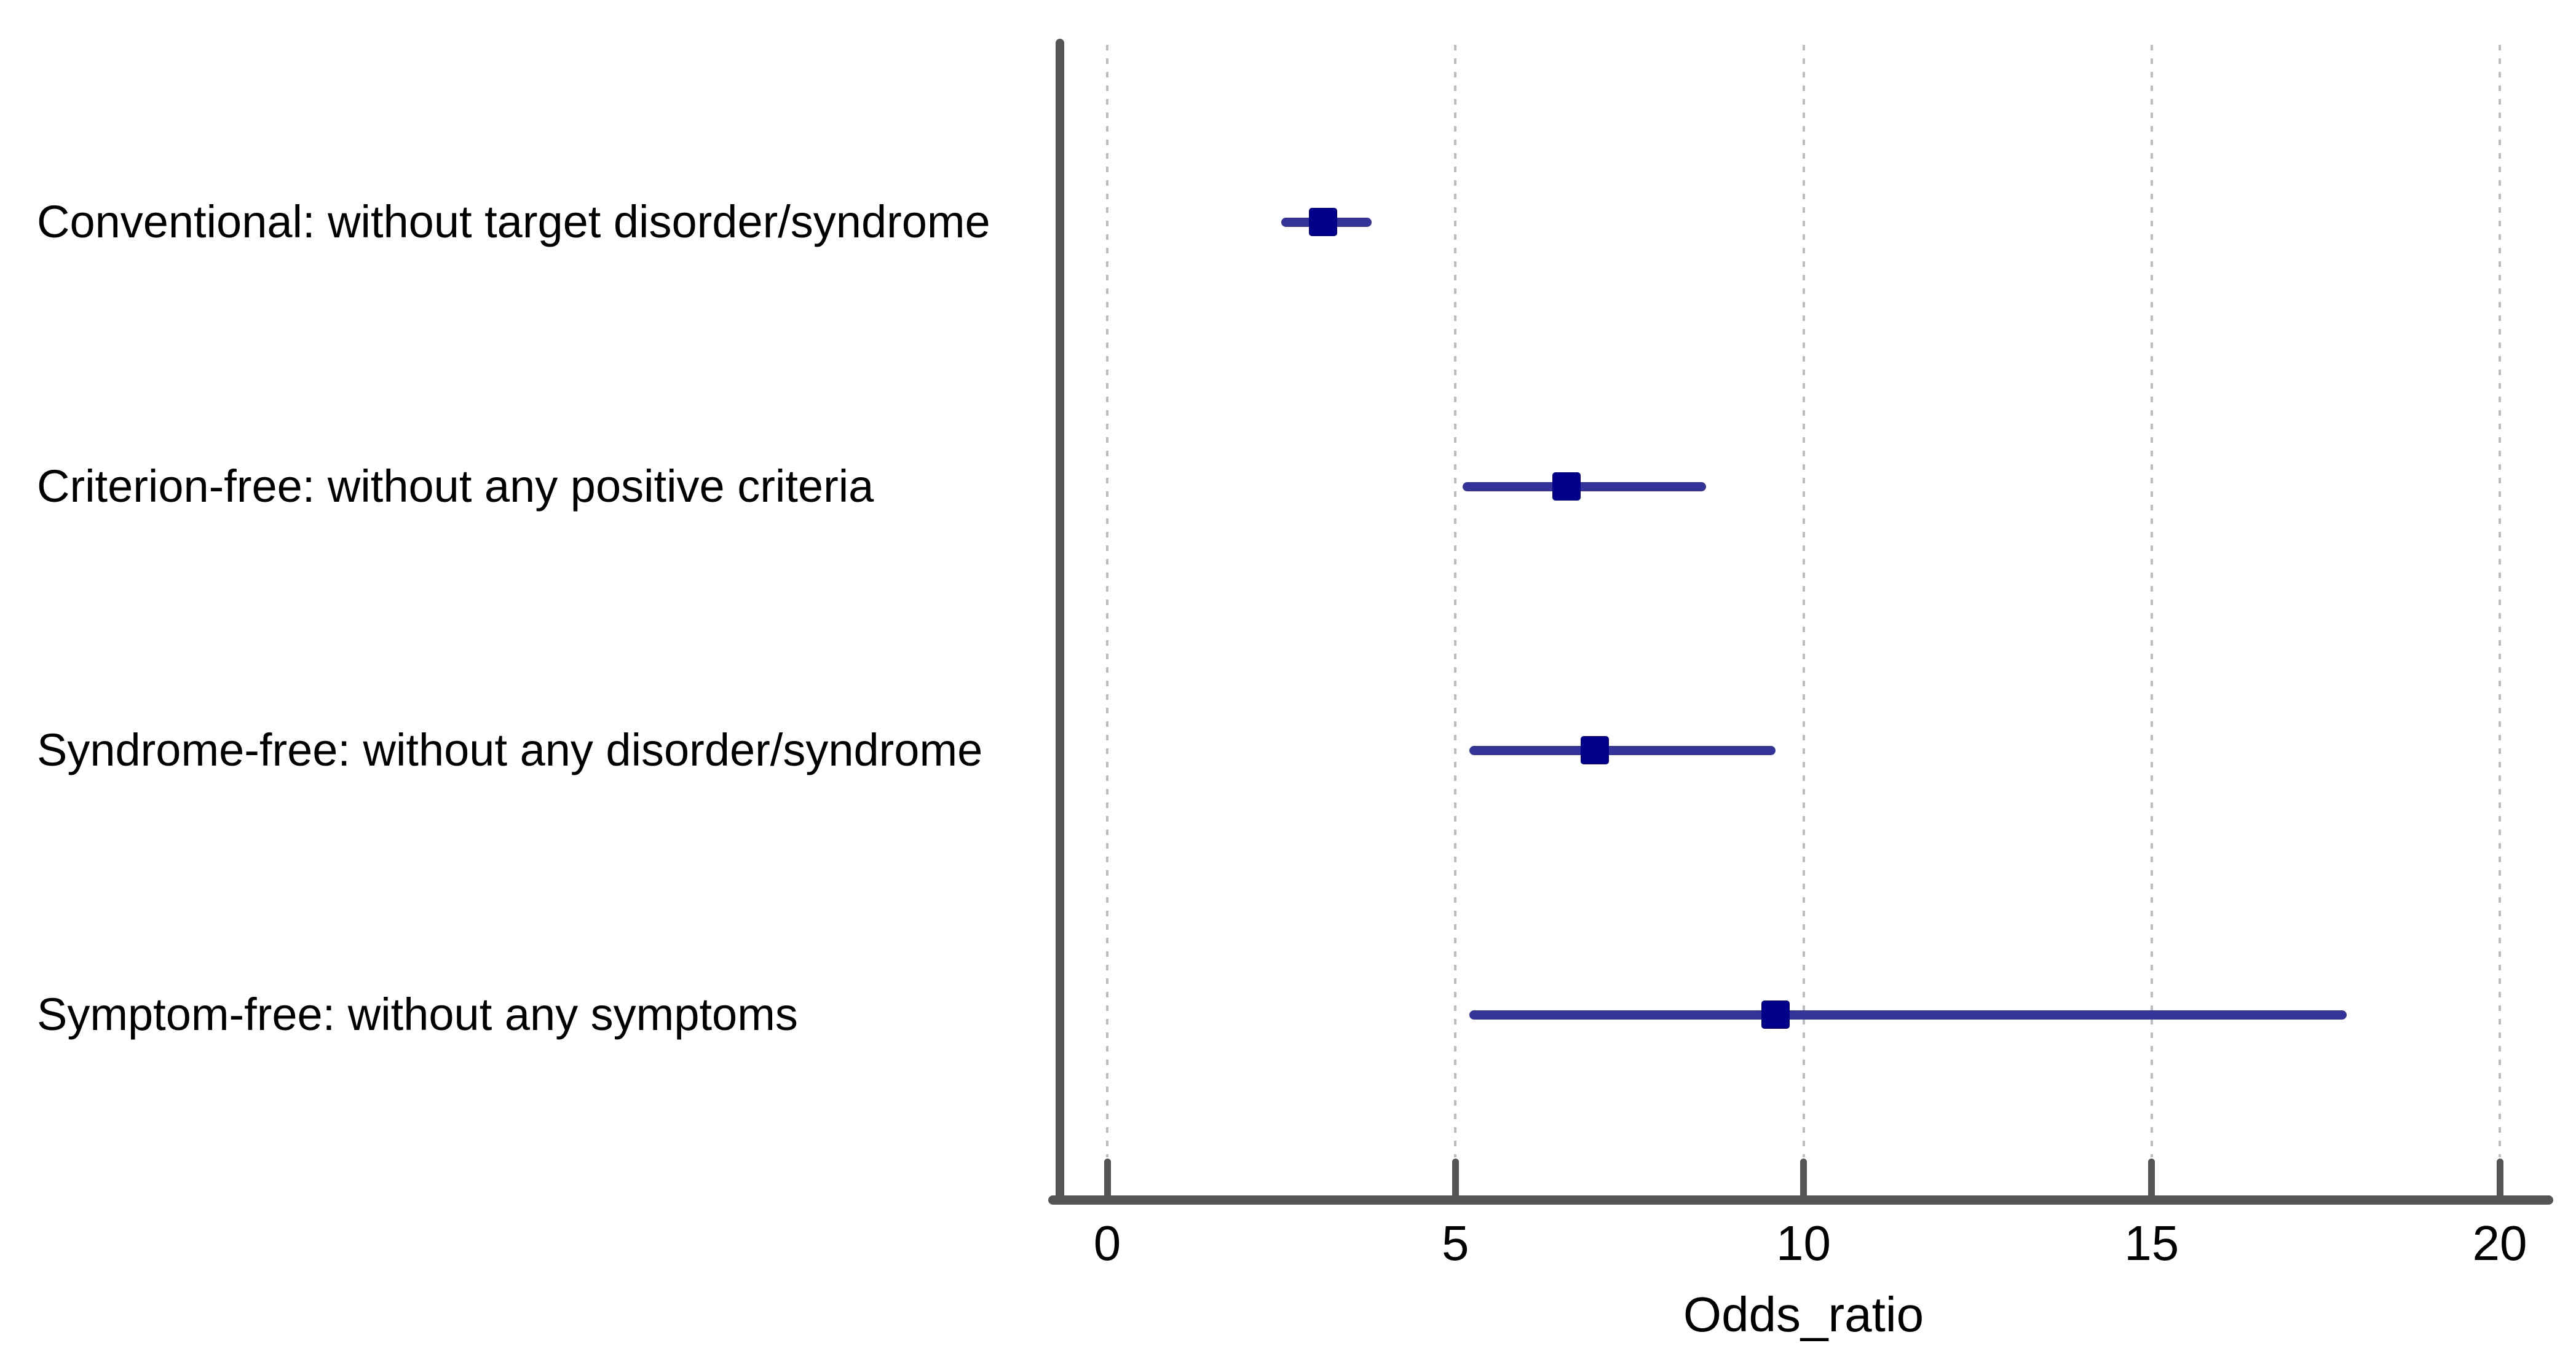  I want to click on y-axis-line, so click(1060, 622).